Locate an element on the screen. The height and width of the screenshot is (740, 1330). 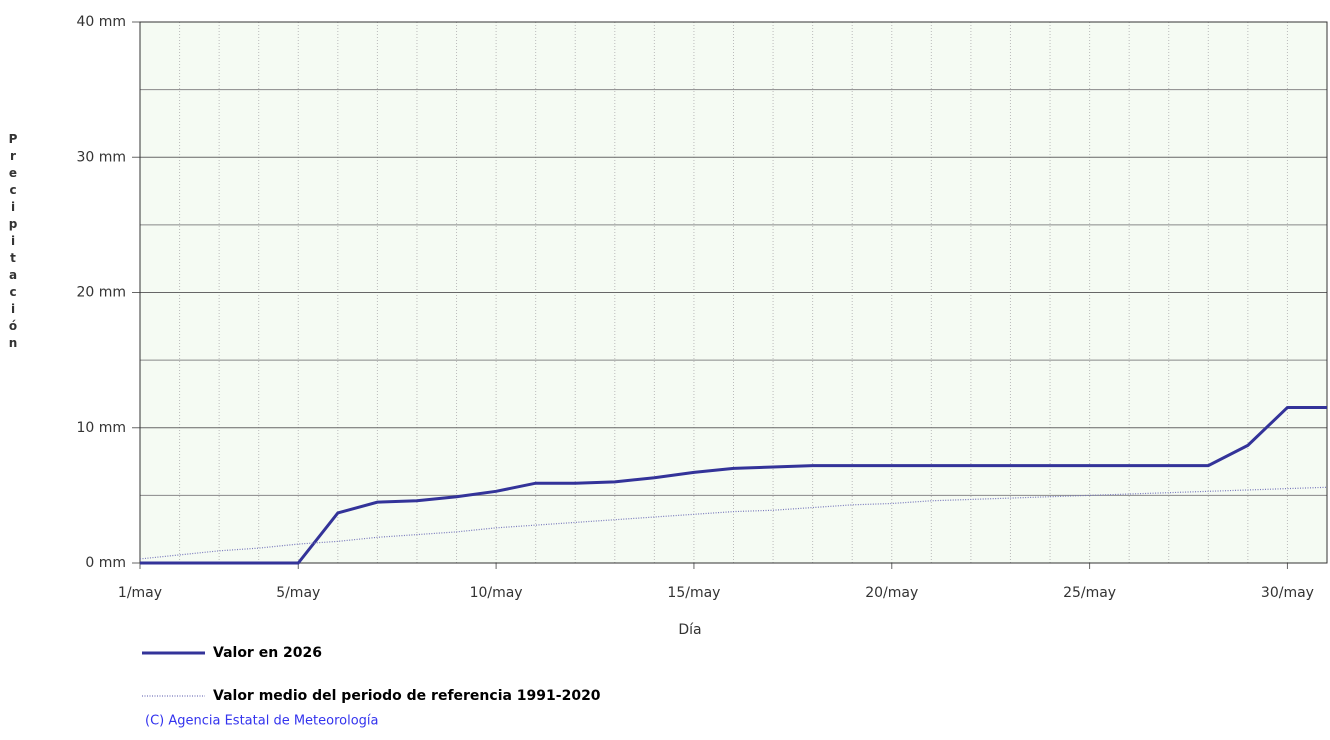
x-axis-label: Día is located at coordinates (689, 630).